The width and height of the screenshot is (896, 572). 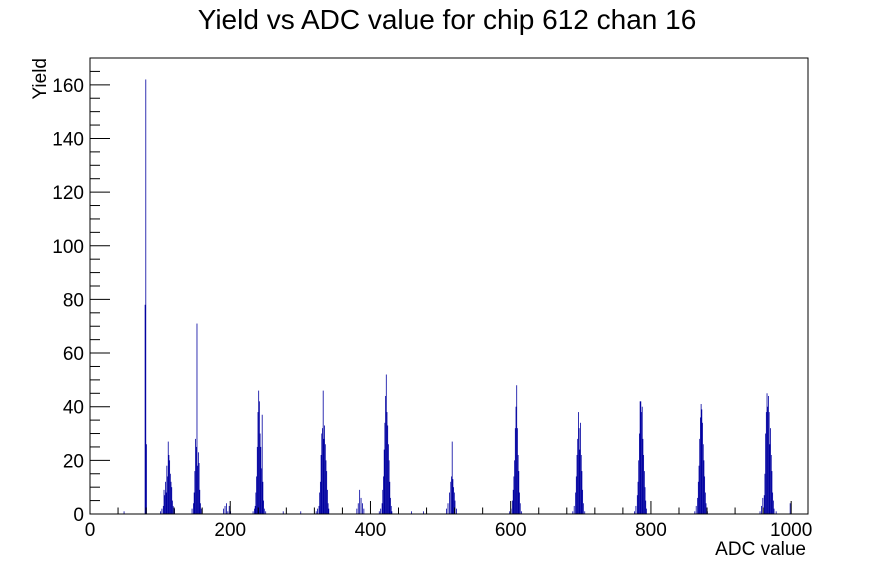 I want to click on x-tick-label: 400, so click(x=371, y=530).